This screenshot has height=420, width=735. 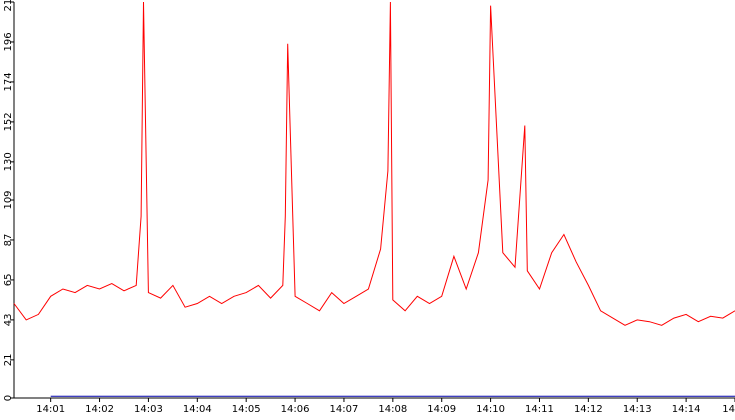 What do you see at coordinates (8, 240) in the screenshot?
I see `y-tick-label: 87` at bounding box center [8, 240].